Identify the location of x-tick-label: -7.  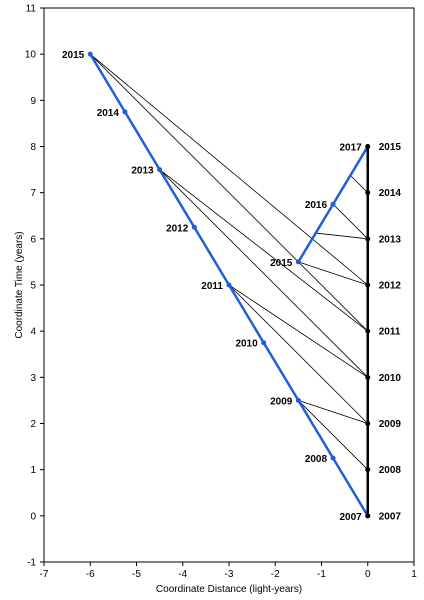
(44, 574).